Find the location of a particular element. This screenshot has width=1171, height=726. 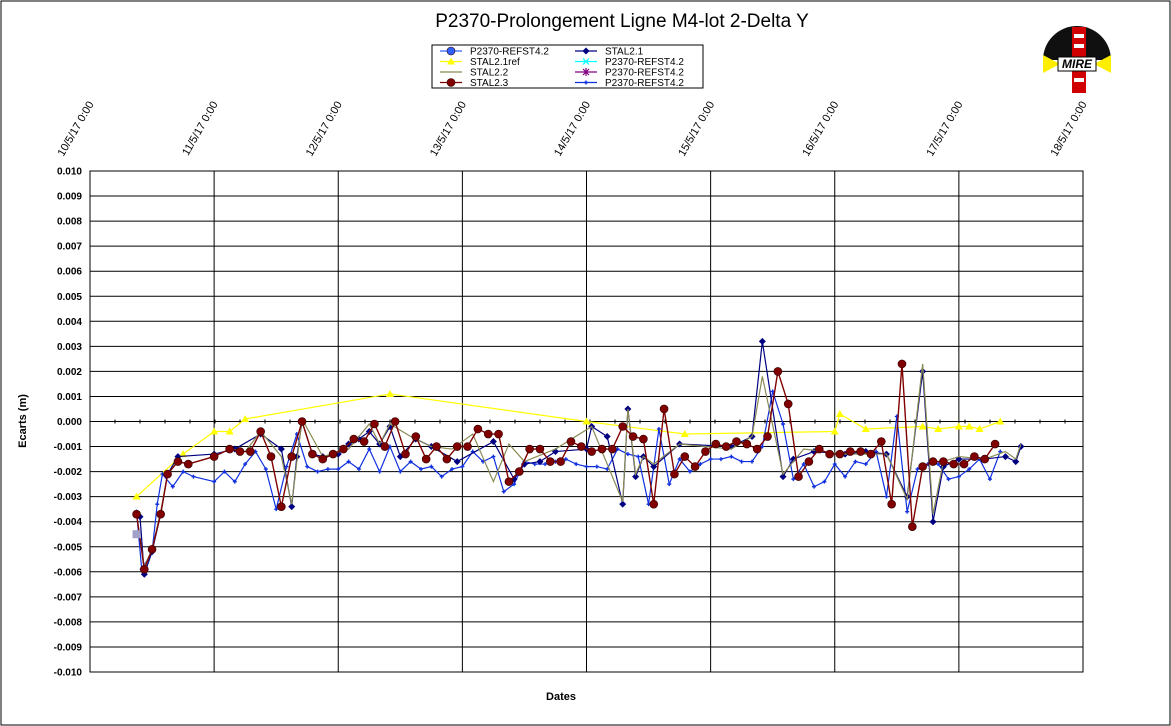

y-tick-label: -0.004 is located at coordinates (68, 522).